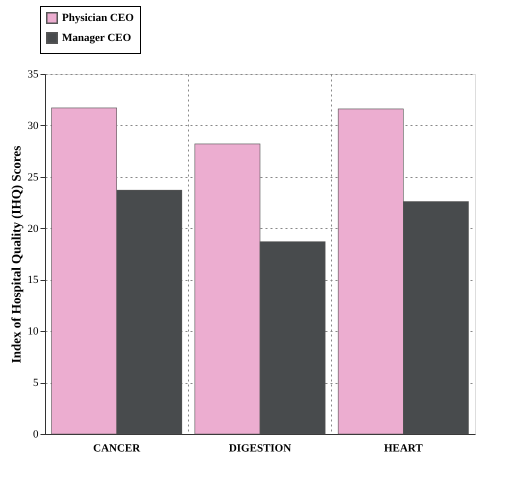  What do you see at coordinates (404, 448) in the screenshot?
I see `x-tick-label: HEART` at bounding box center [404, 448].